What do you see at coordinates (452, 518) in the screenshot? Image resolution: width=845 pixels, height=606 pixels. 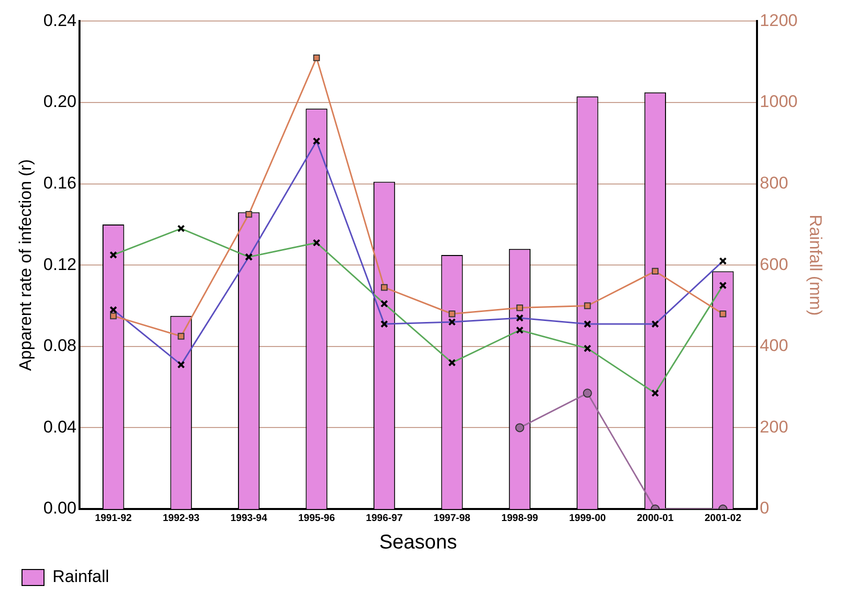 I see `x-tick-label: 1997-98` at bounding box center [452, 518].